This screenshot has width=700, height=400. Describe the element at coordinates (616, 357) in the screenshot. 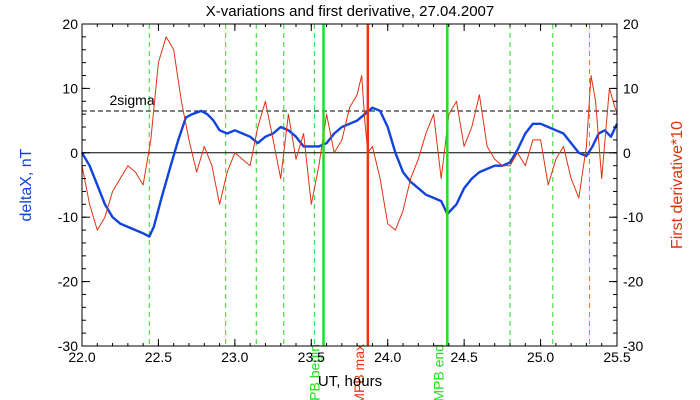

I see `x-tick-label: 25.5` at that location.